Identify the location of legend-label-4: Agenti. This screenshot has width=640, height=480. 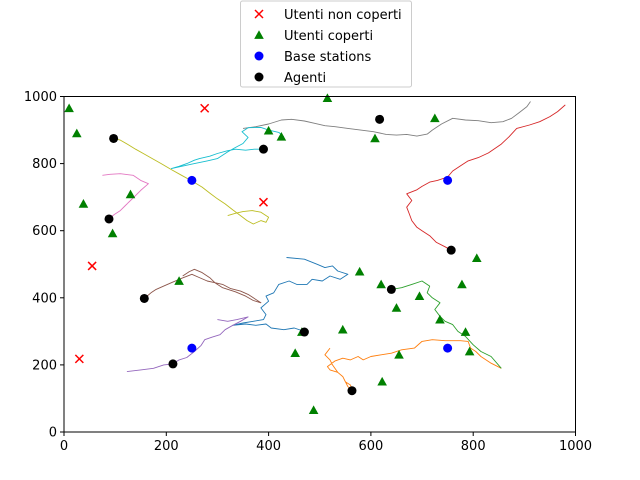
(305, 78).